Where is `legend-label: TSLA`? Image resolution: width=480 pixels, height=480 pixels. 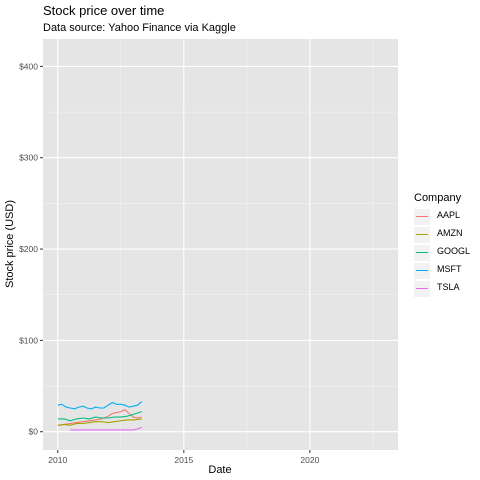
legend-label: TSLA is located at coordinates (448, 287).